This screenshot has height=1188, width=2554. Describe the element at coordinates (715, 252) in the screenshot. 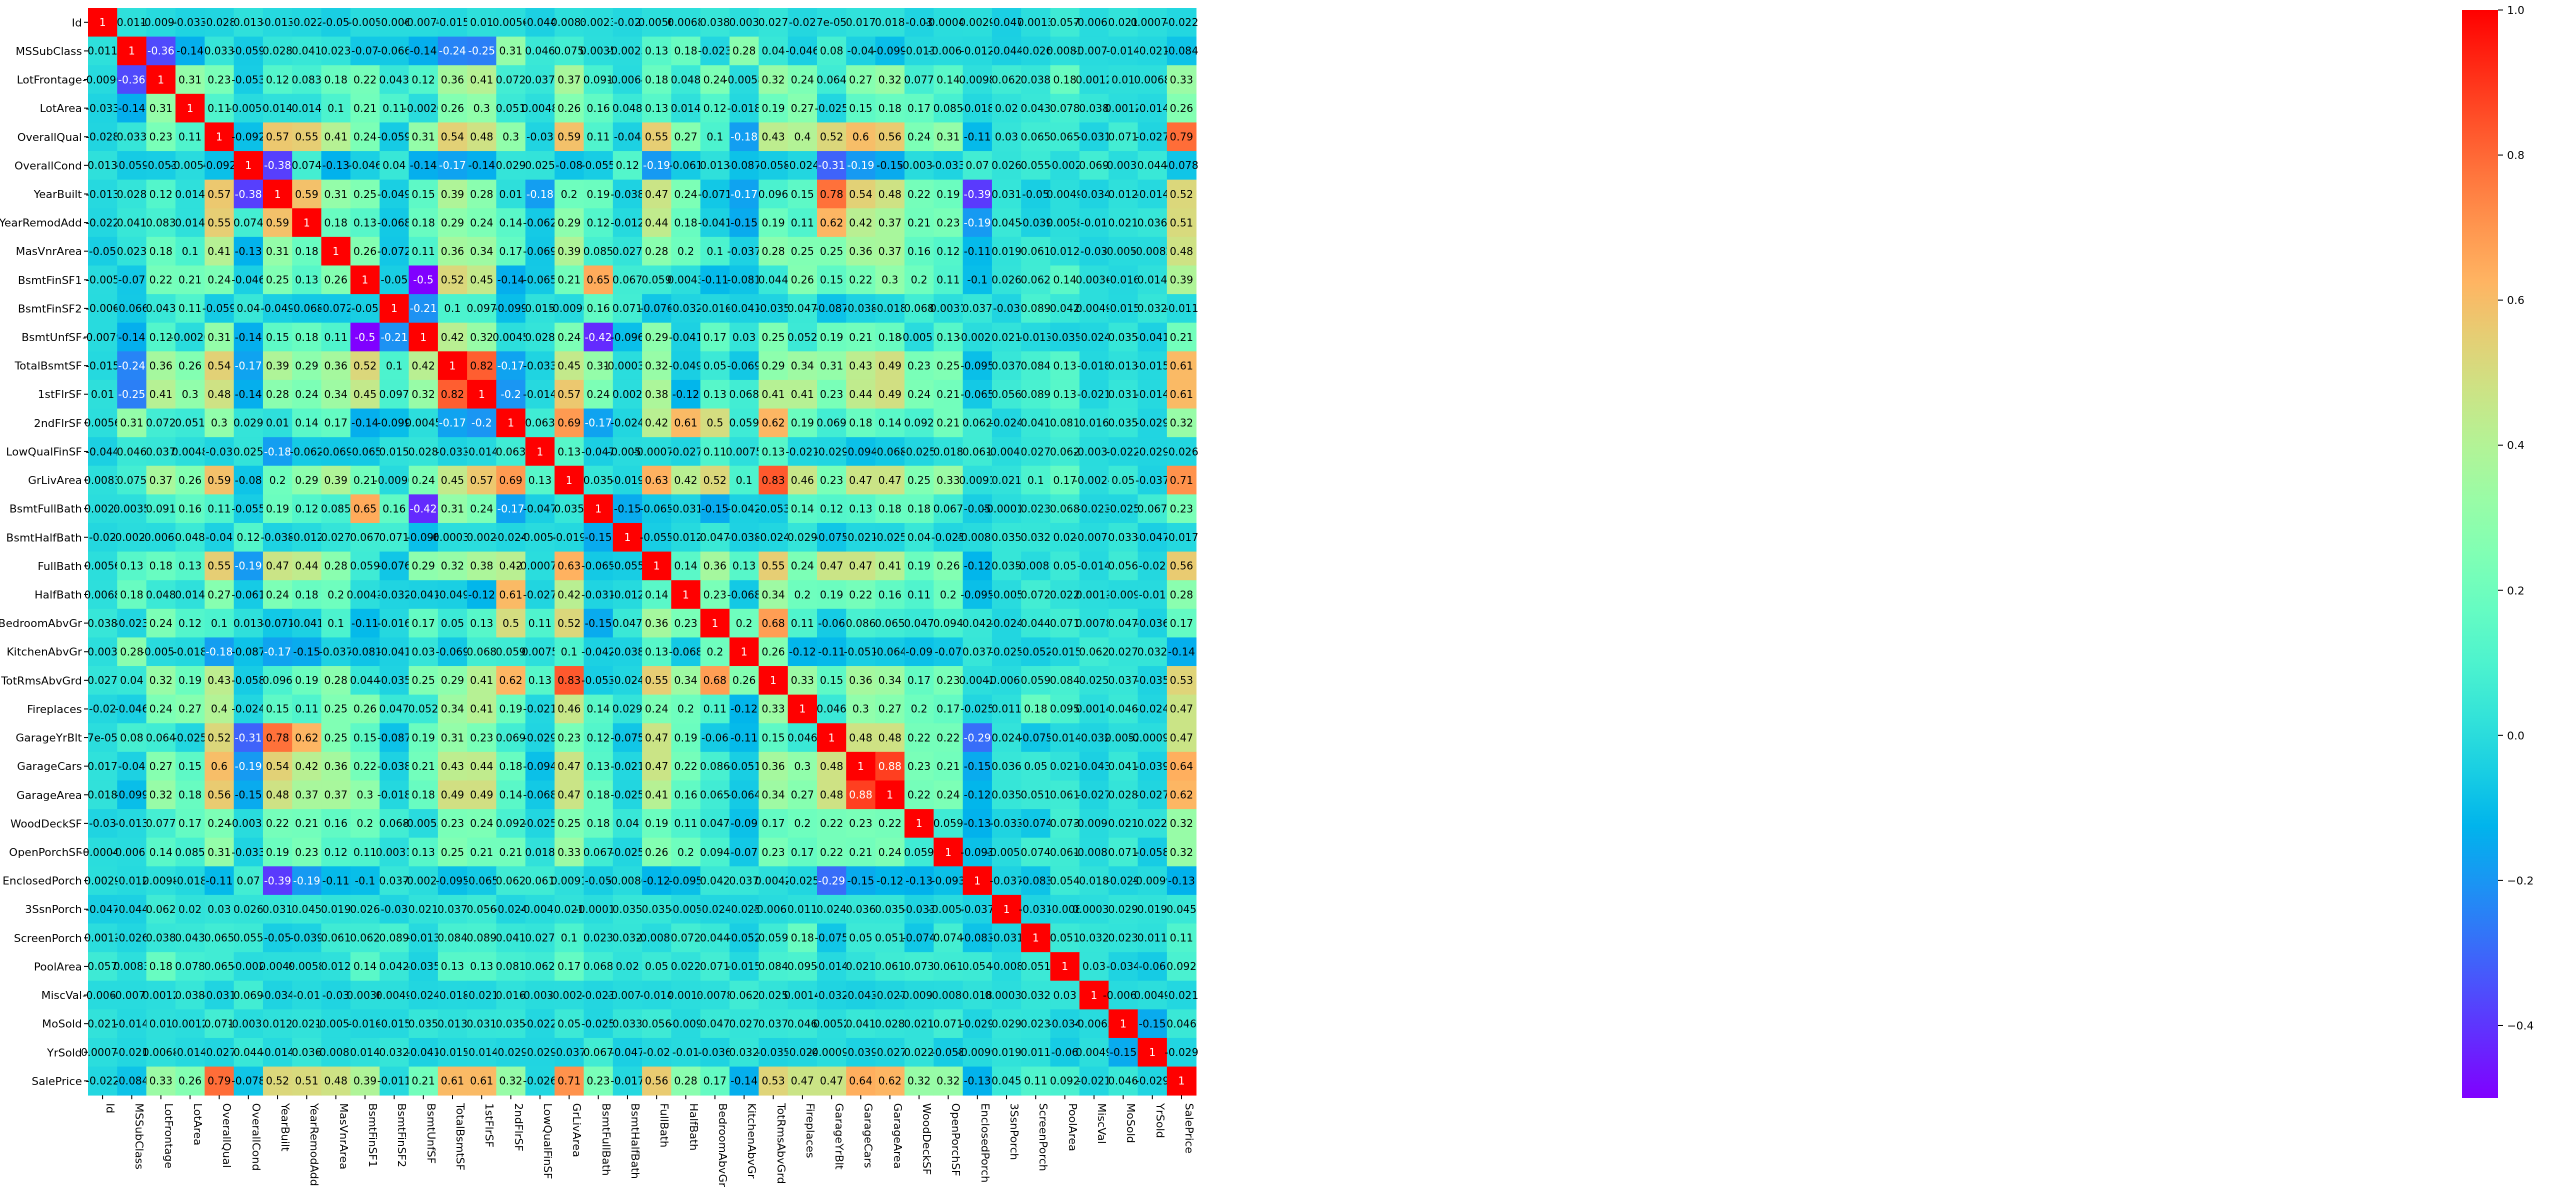

I see `cell-value-label: 0.1` at that location.